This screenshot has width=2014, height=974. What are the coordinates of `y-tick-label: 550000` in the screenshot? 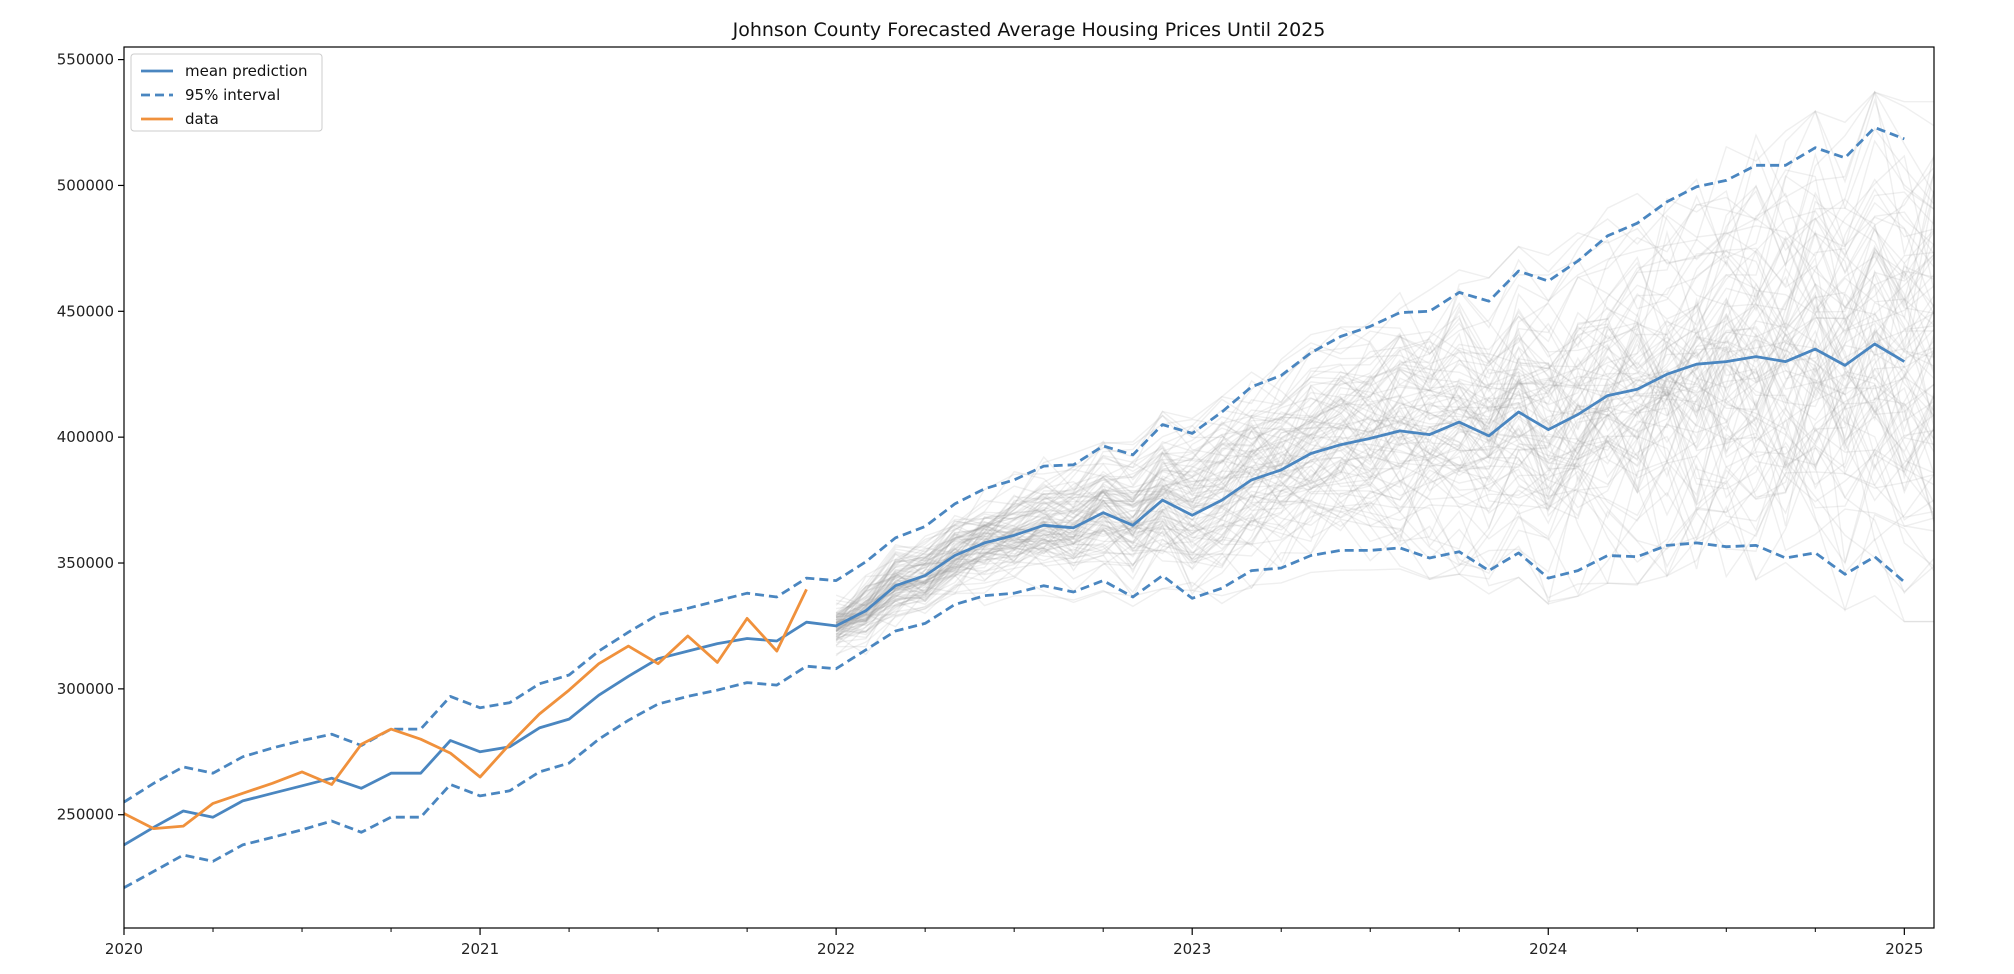 It's located at (85, 60).